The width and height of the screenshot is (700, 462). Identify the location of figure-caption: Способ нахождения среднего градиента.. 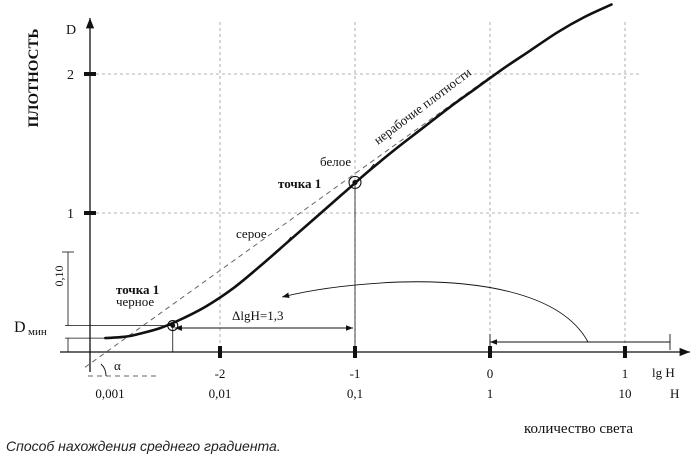
(143, 446).